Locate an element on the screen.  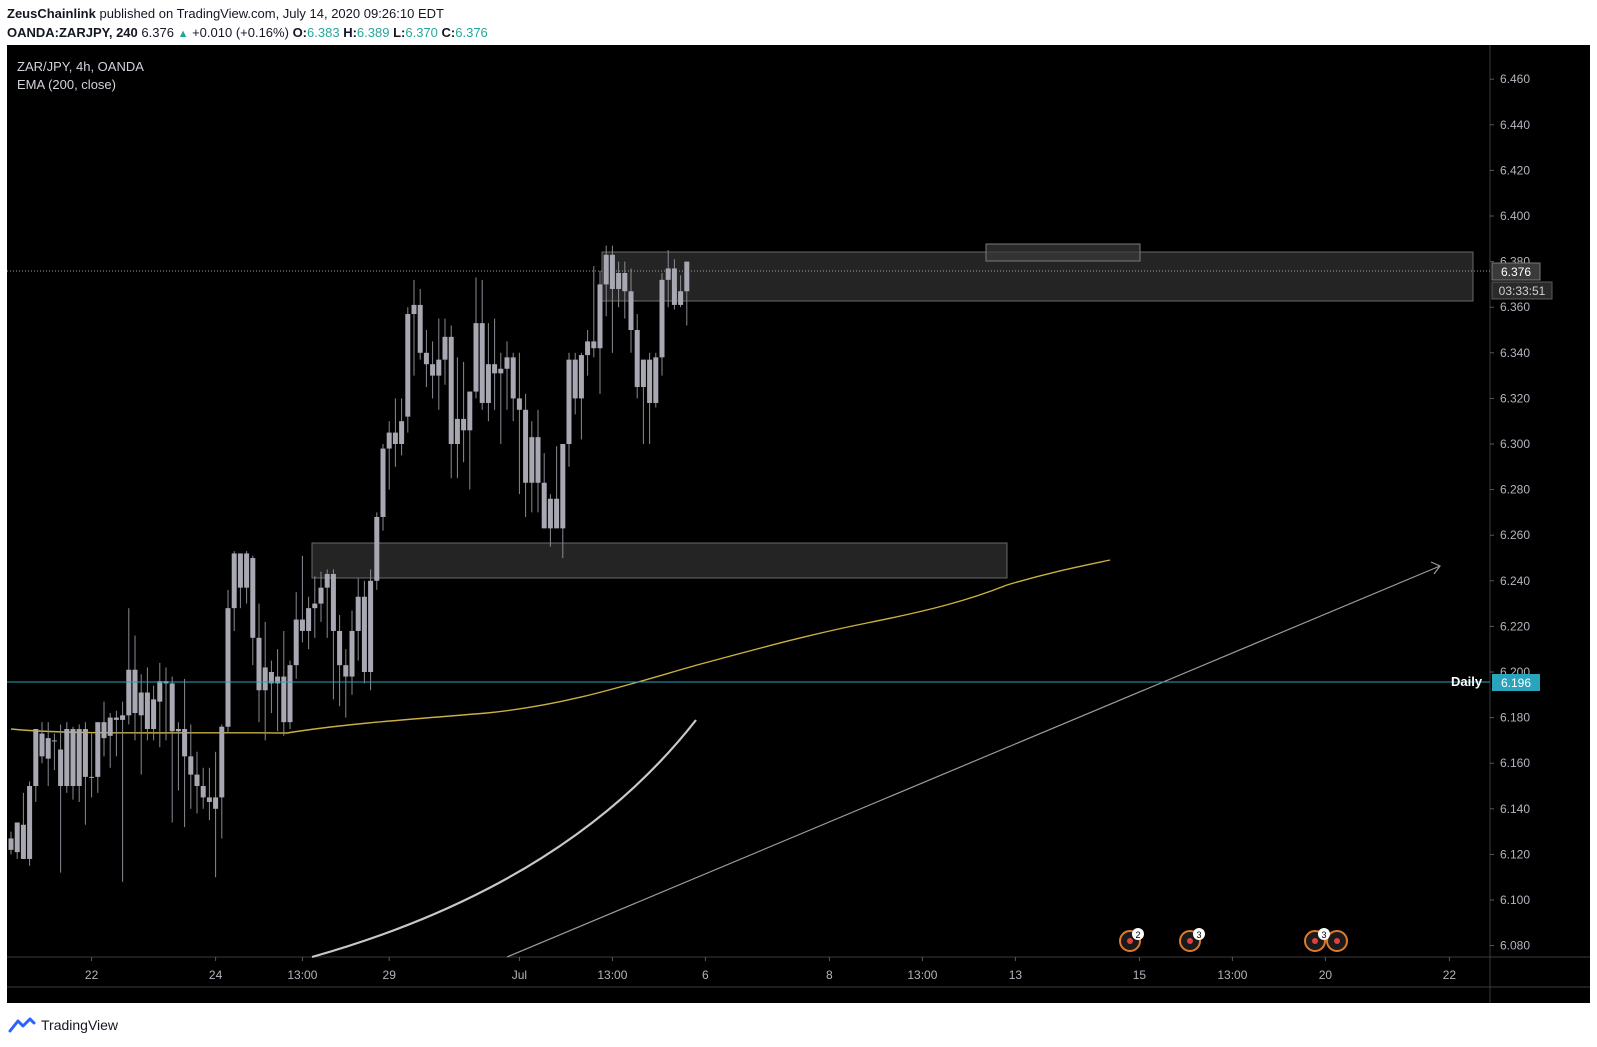
event-marker-3a: 3 is located at coordinates (1192, 940).